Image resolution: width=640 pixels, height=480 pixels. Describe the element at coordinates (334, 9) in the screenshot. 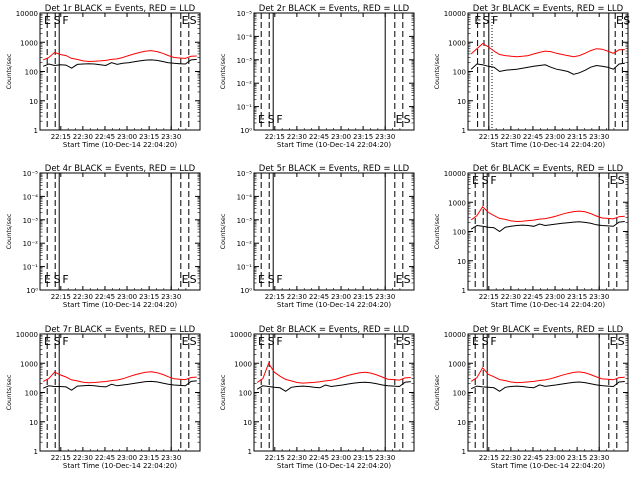

I see `chart-title: Det 2r BLACK = Events, RED = LLD` at that location.